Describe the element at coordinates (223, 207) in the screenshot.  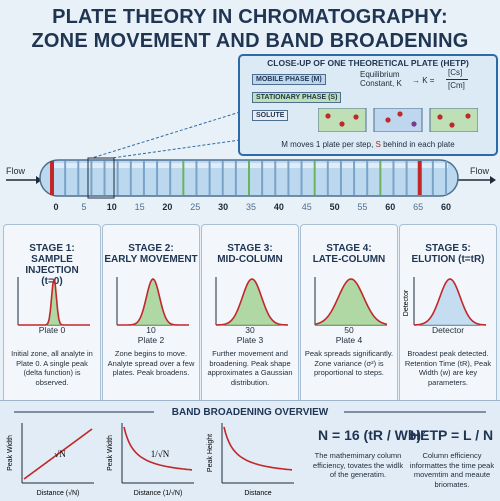
I see `column-tick-label: 30` at that location.